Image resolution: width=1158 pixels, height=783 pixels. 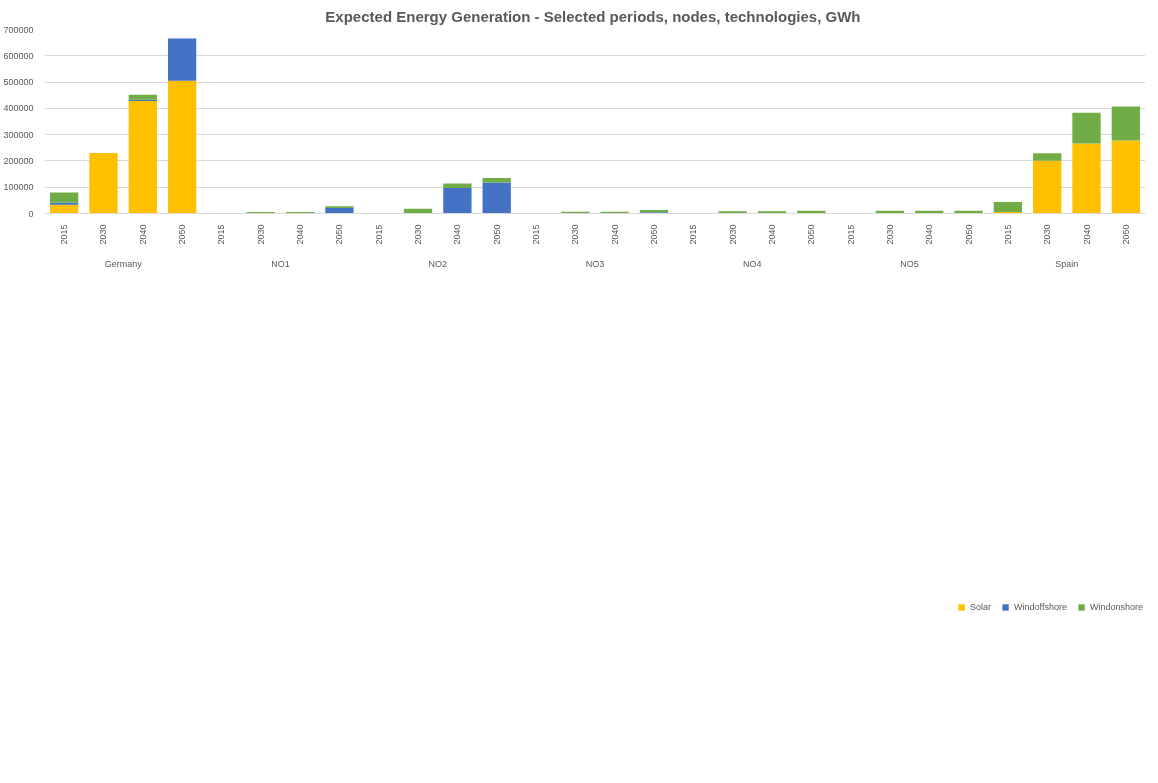 I want to click on chart-title: Expected Energy Generation - Selected periods, nodes, technologies, GWh, so click(x=593, y=16).